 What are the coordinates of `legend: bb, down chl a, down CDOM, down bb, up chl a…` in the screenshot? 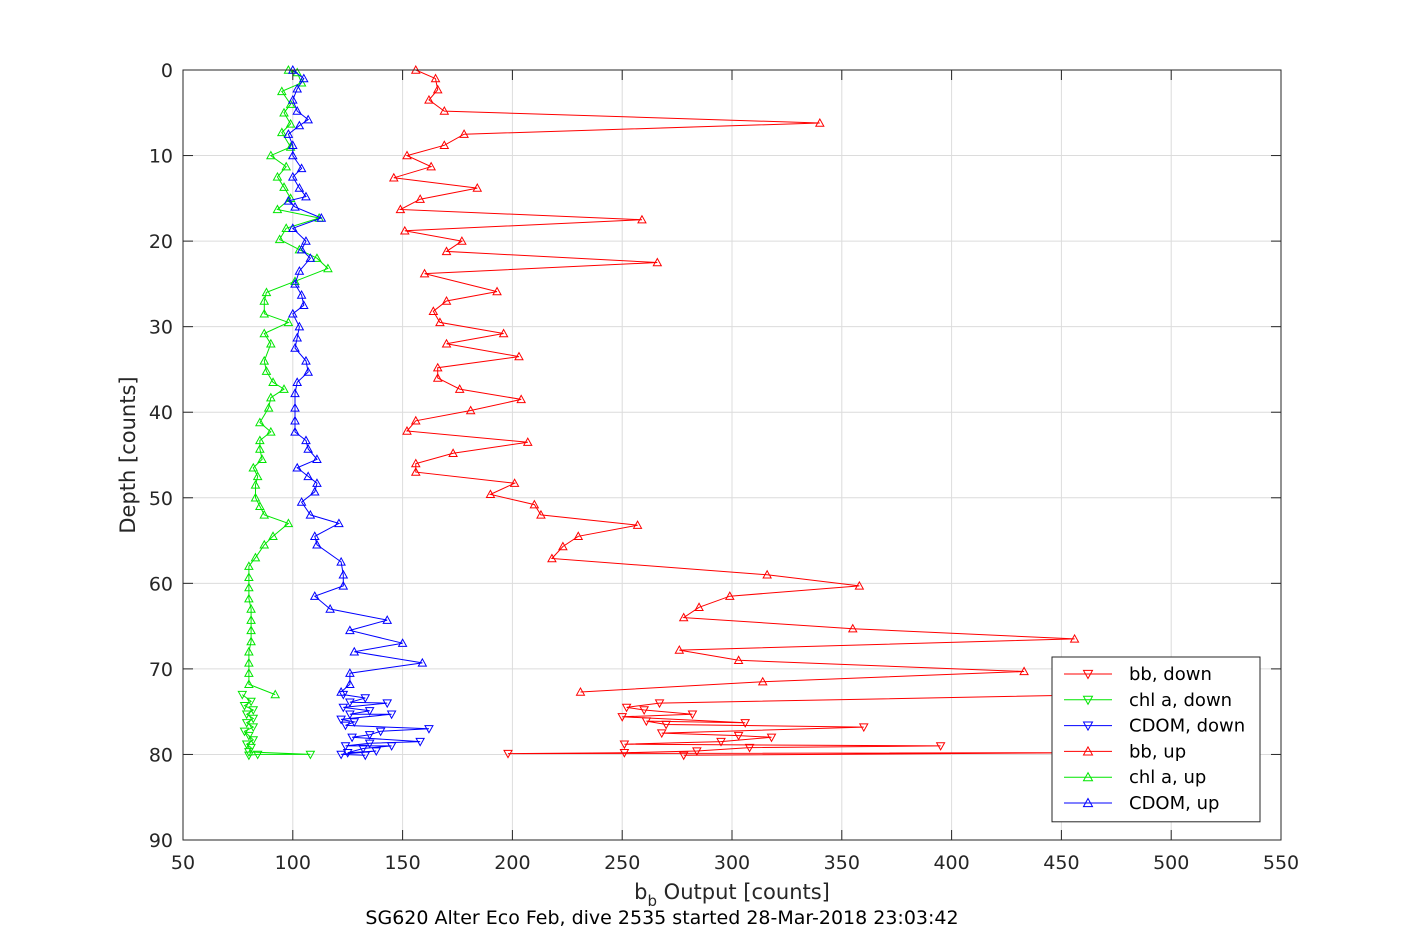 It's located at (1156, 739).